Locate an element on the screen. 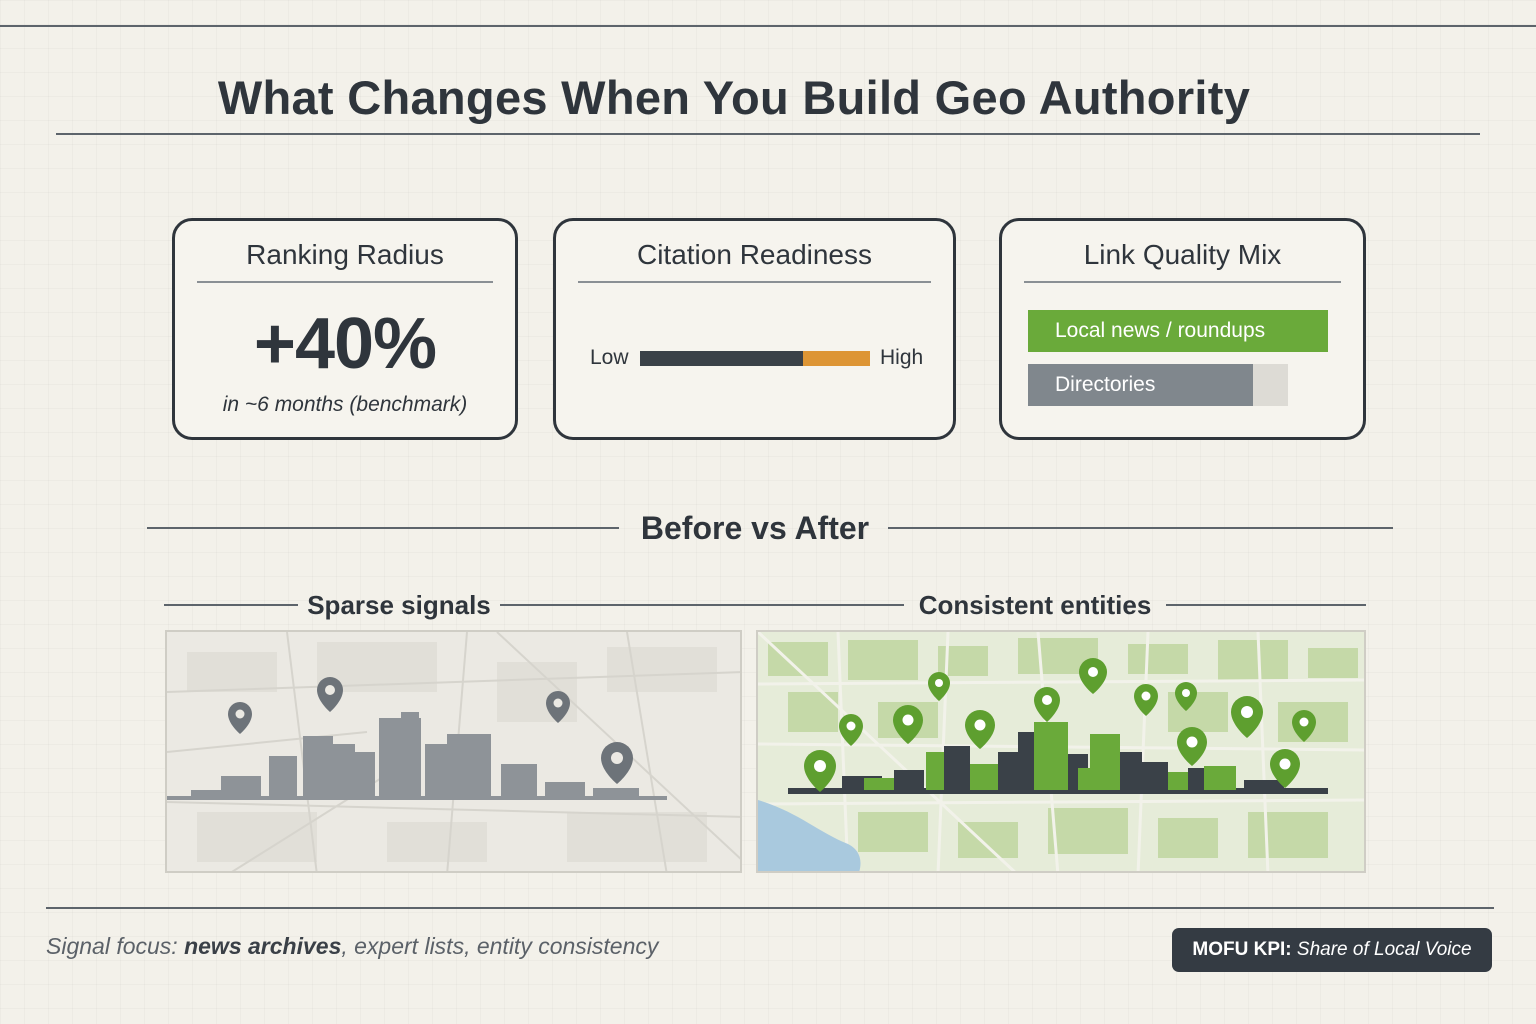  comparison-rule-left is located at coordinates (383, 528).